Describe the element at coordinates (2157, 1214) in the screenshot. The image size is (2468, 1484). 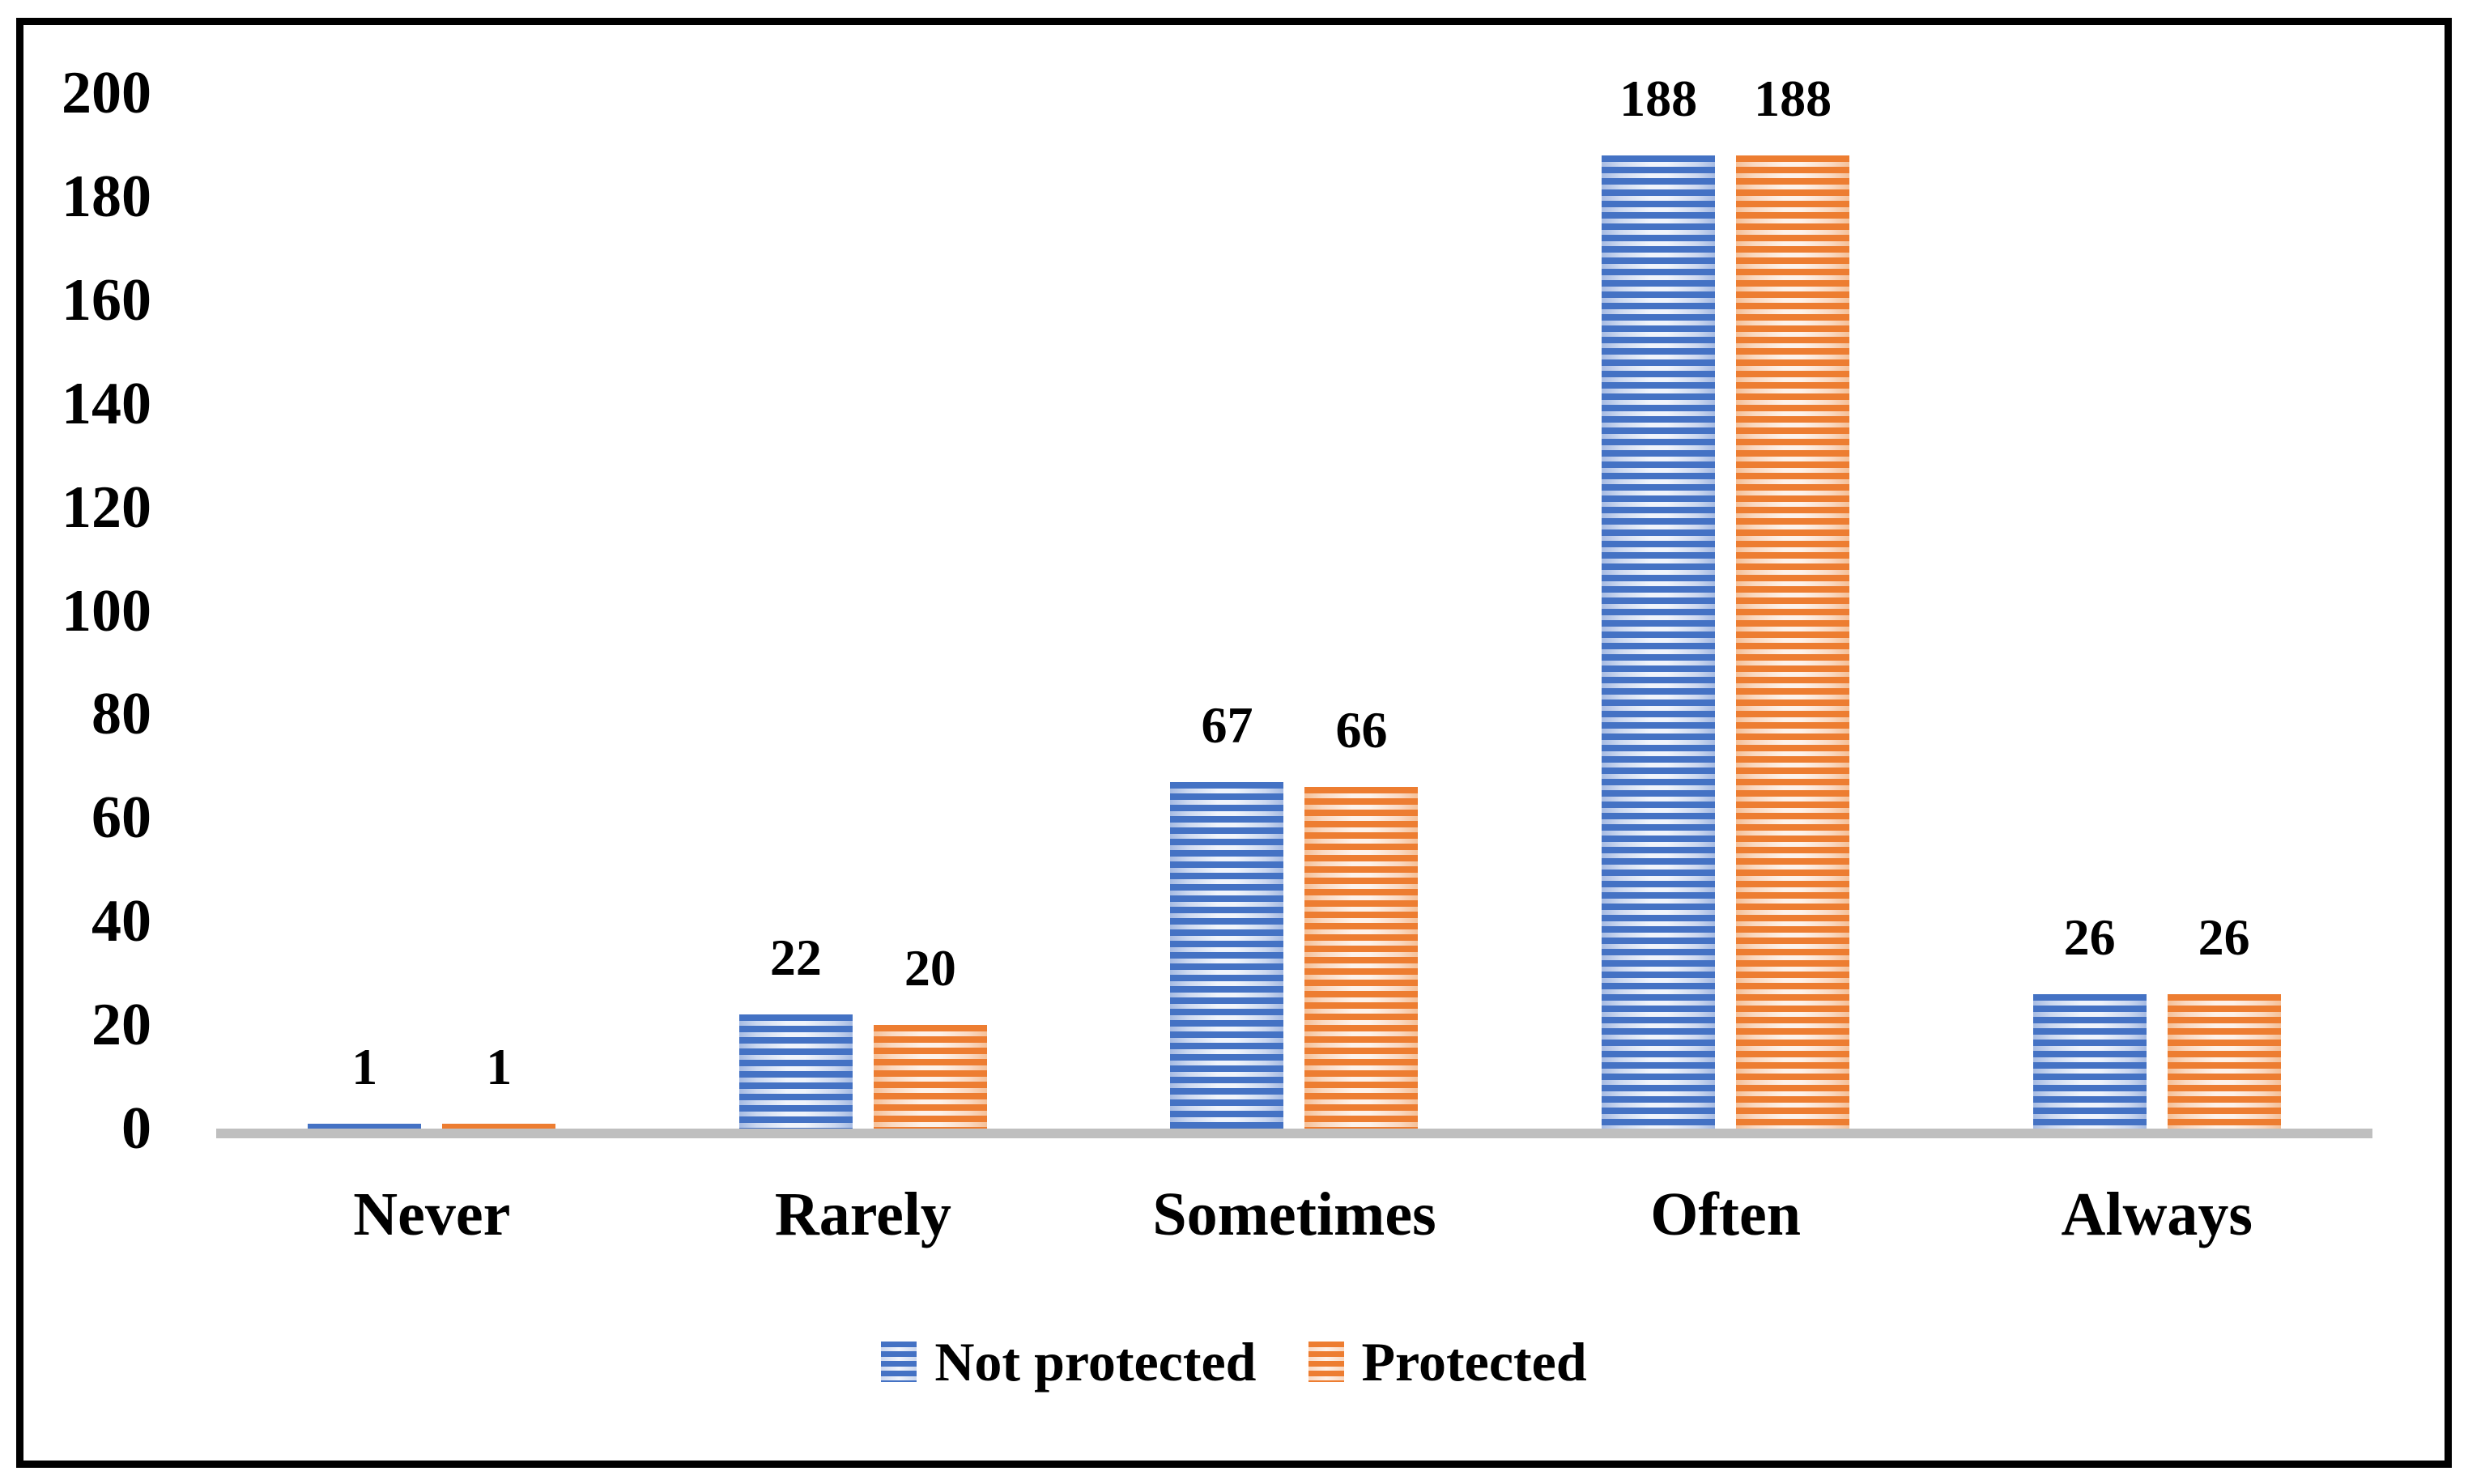
I see `x-axis-label-always: Always` at that location.